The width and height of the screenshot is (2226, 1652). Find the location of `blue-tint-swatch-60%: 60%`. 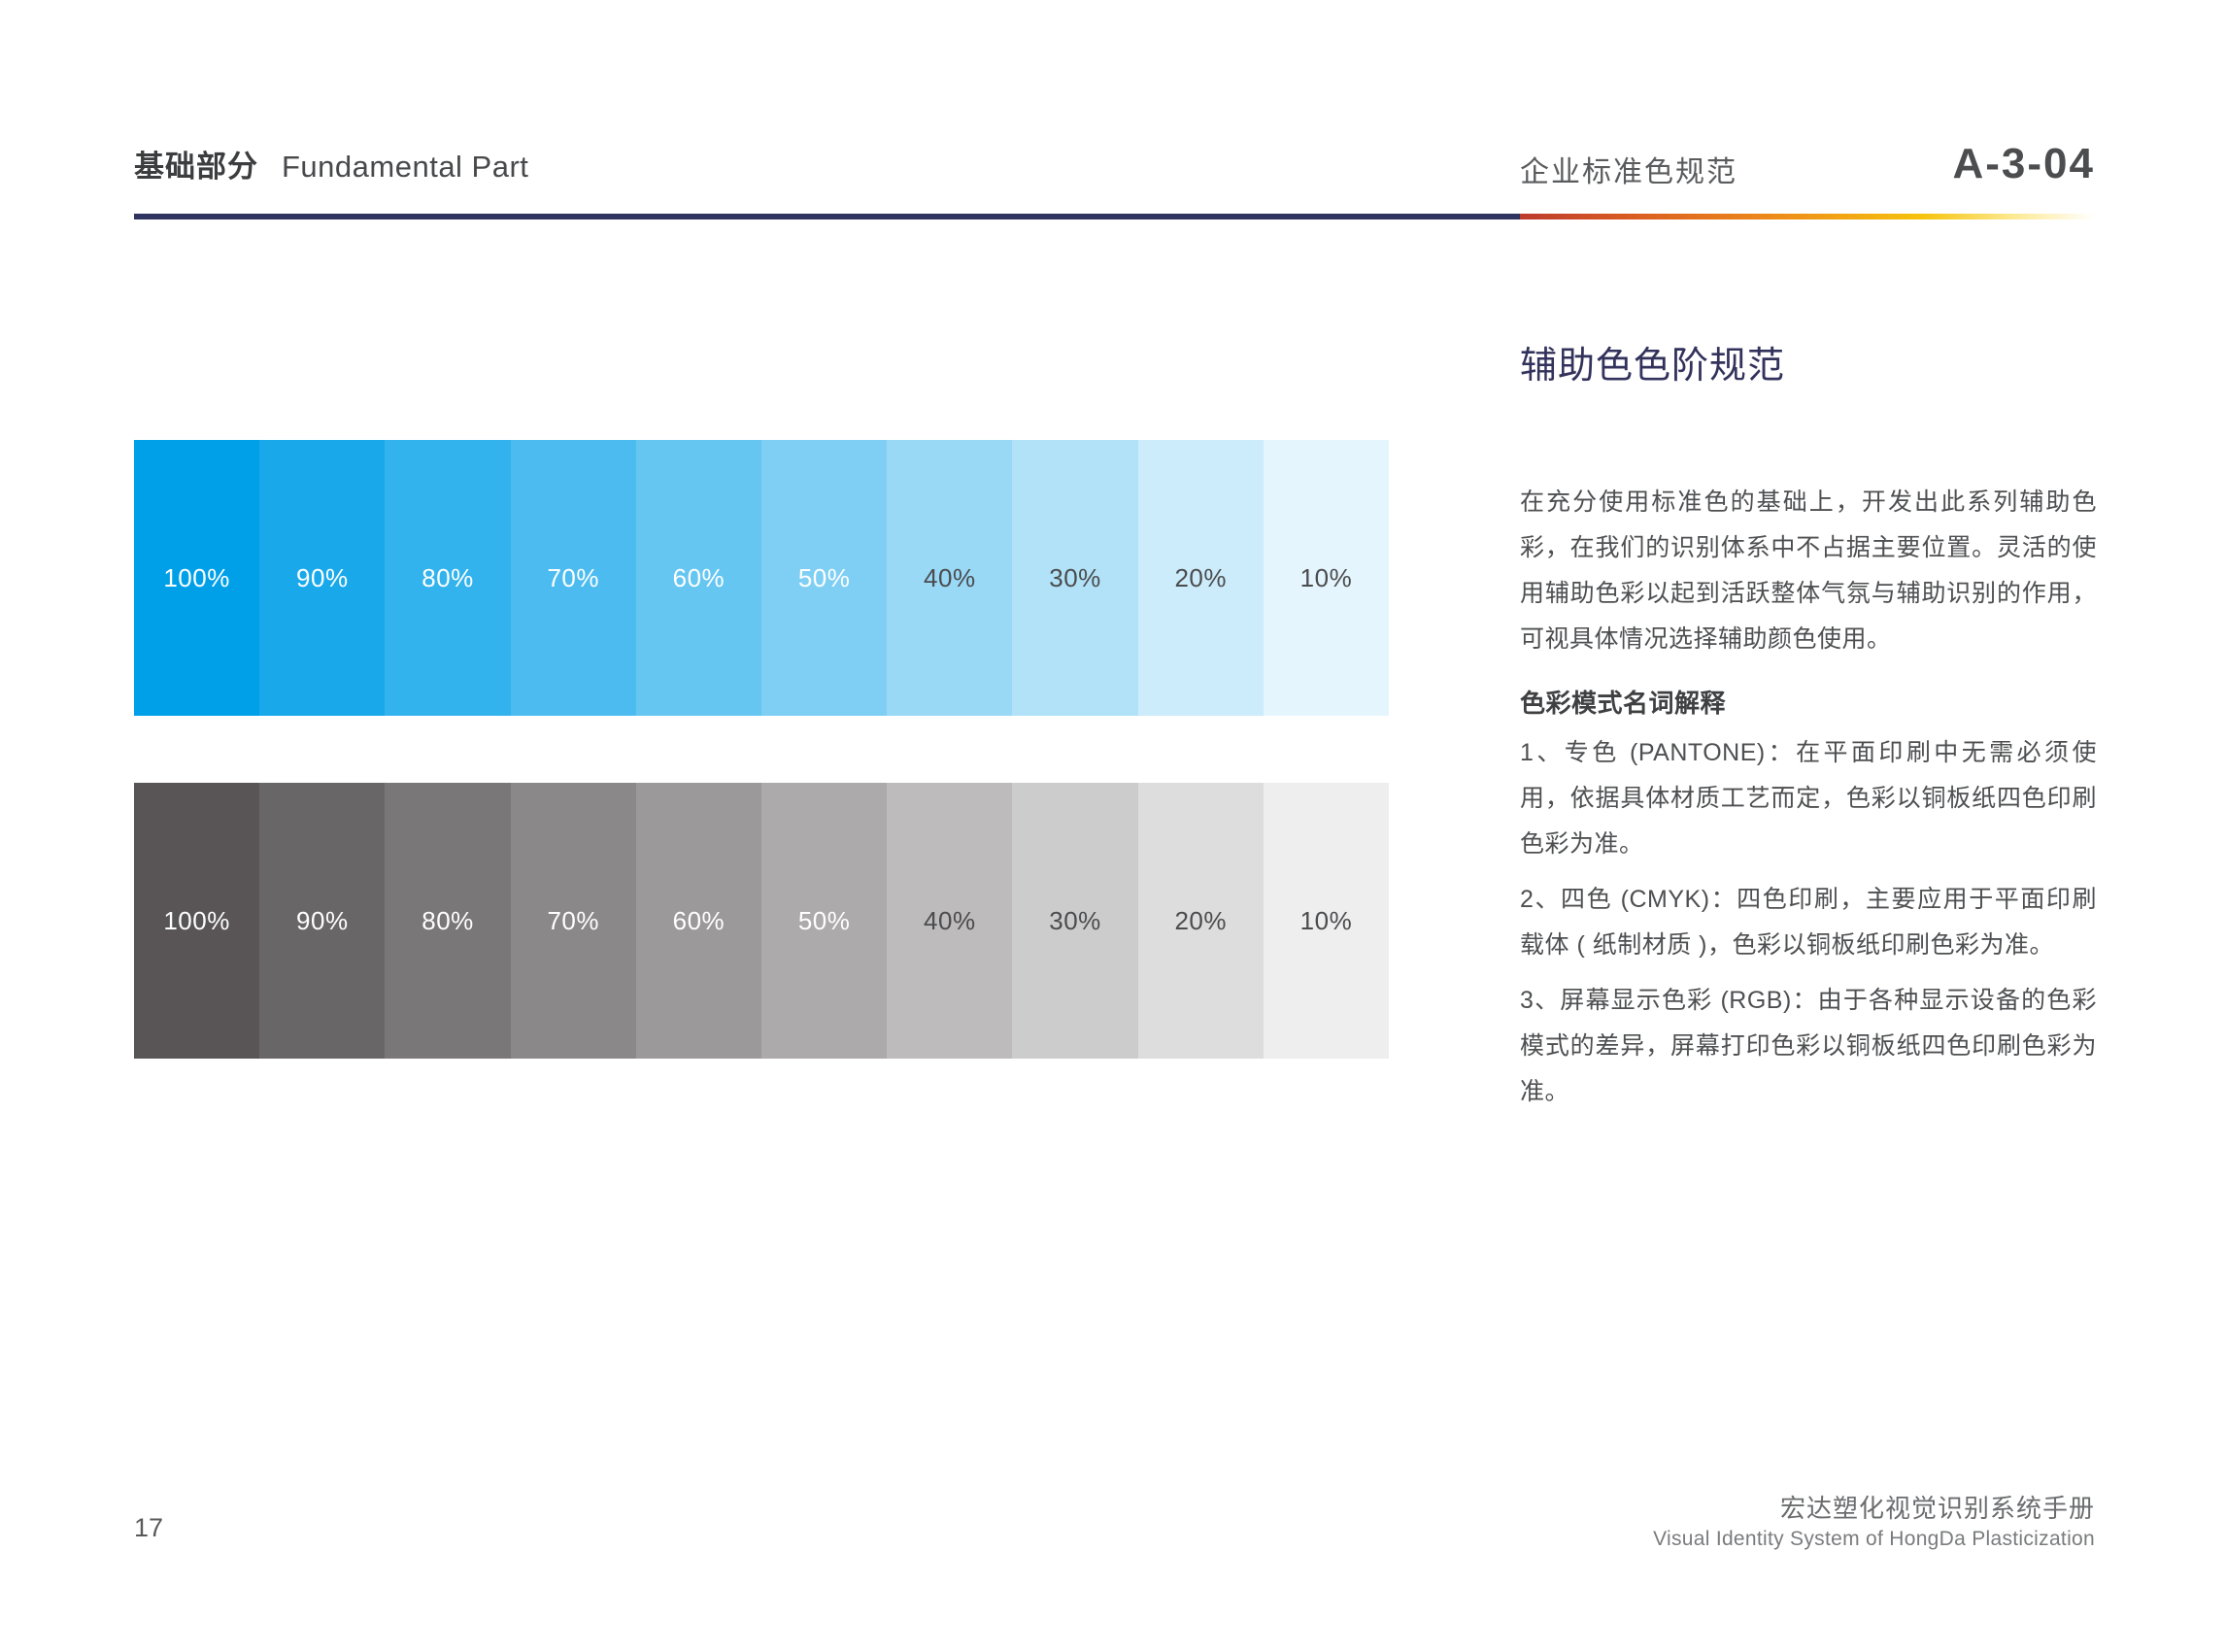

blue-tint-swatch-60%: 60% is located at coordinates (699, 578).